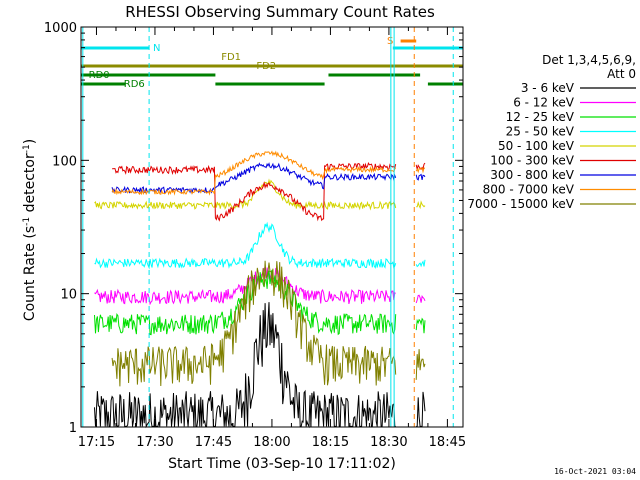 This screenshot has height=480, width=640. What do you see at coordinates (544, 103) in the screenshot?
I see `legend-entry-label: 6 - 12 keV` at bounding box center [544, 103].